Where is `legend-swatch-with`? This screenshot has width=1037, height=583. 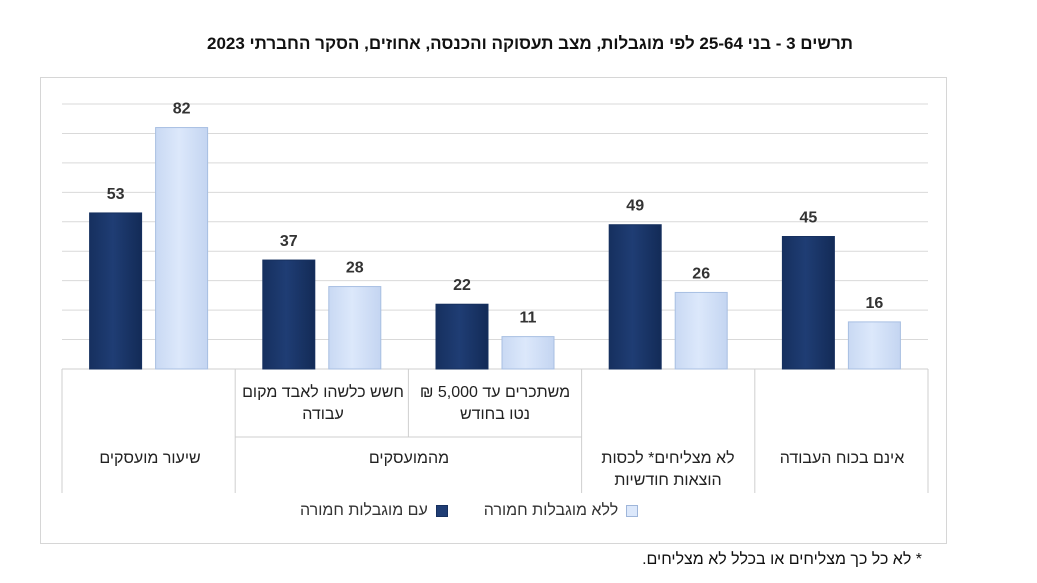
legend-swatch-with is located at coordinates (441, 511).